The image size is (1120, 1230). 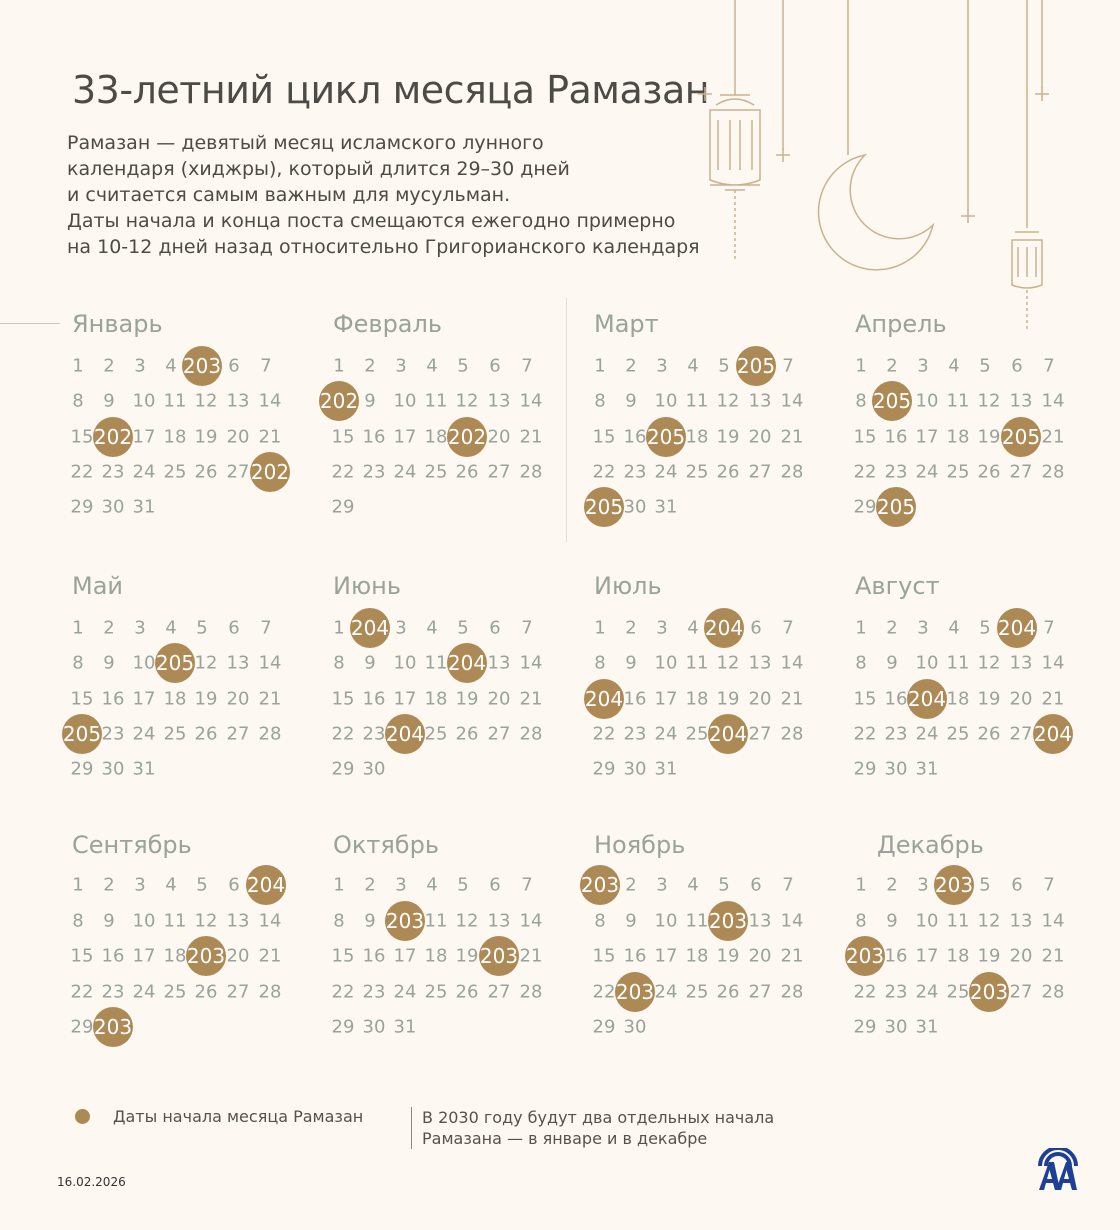 I want to click on day-number: 6, so click(x=756, y=628).